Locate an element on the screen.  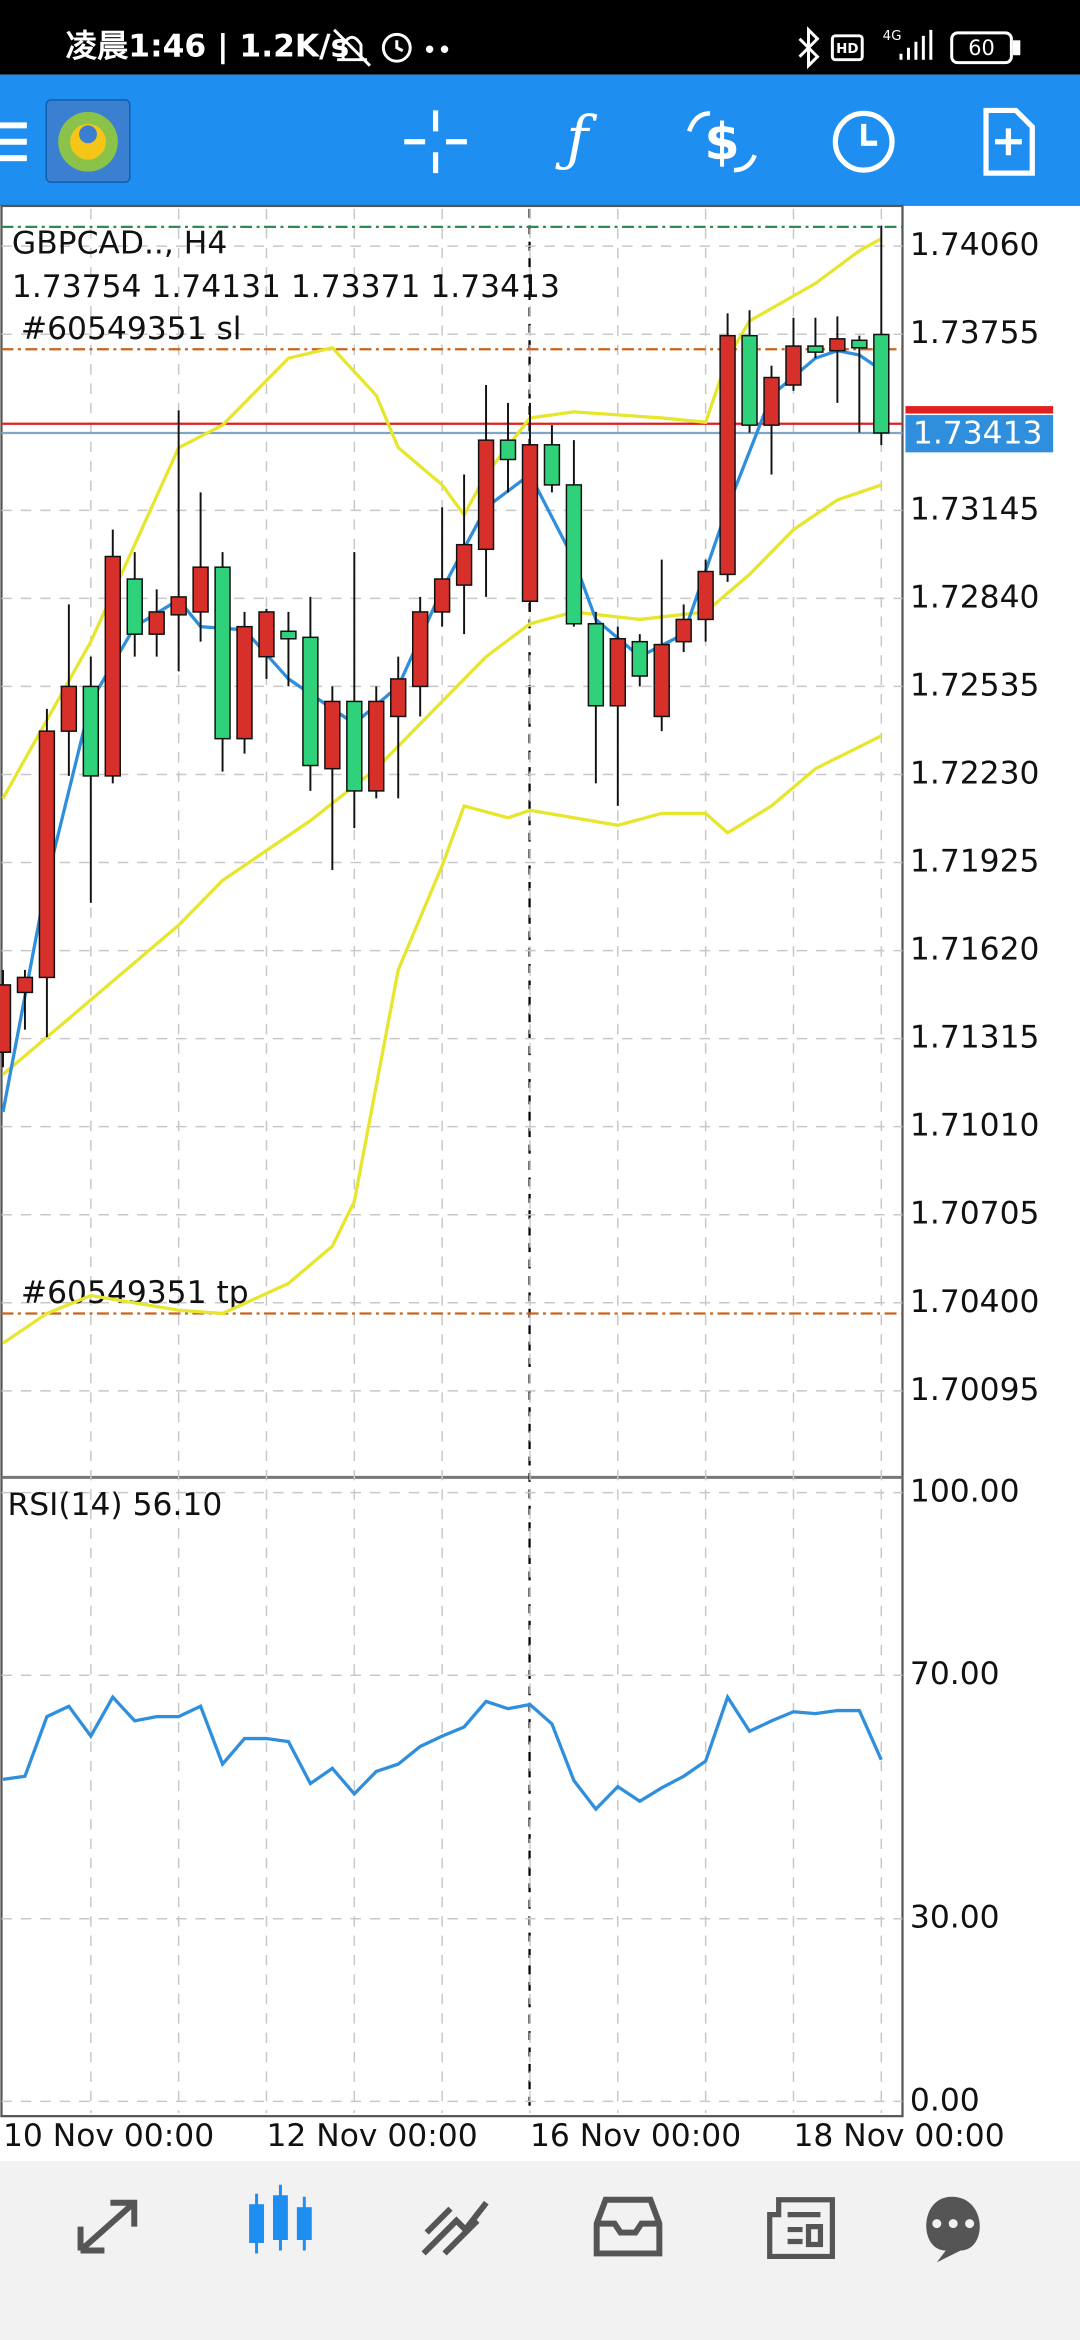
y-tick-label: 1.70095 is located at coordinates (975, 1390).